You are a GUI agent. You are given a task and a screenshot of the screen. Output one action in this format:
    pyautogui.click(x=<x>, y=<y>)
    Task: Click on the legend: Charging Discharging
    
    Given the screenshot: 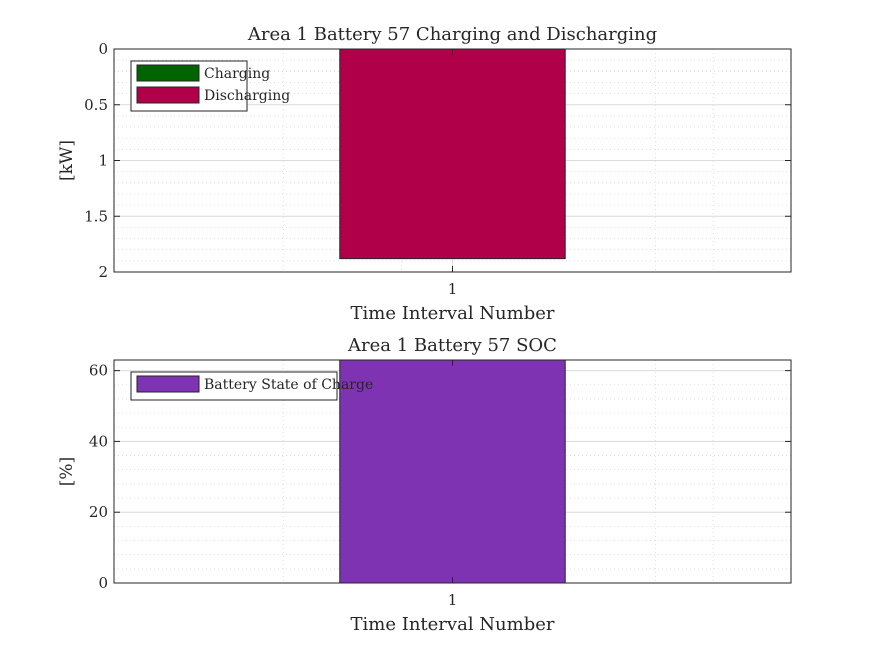 What is the action you would take?
    pyautogui.click(x=210, y=86)
    